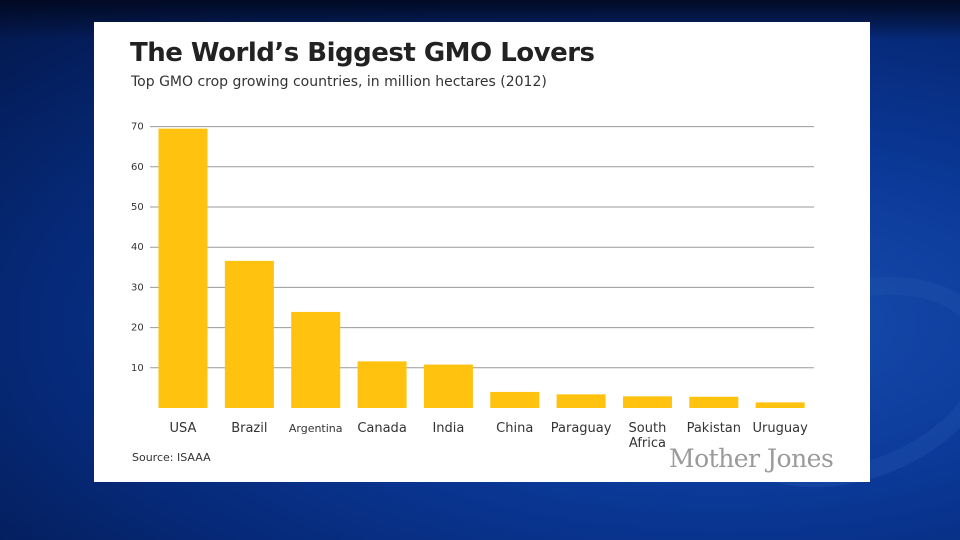 The image size is (960, 540). What do you see at coordinates (448, 386) in the screenshot?
I see `bar-india` at bounding box center [448, 386].